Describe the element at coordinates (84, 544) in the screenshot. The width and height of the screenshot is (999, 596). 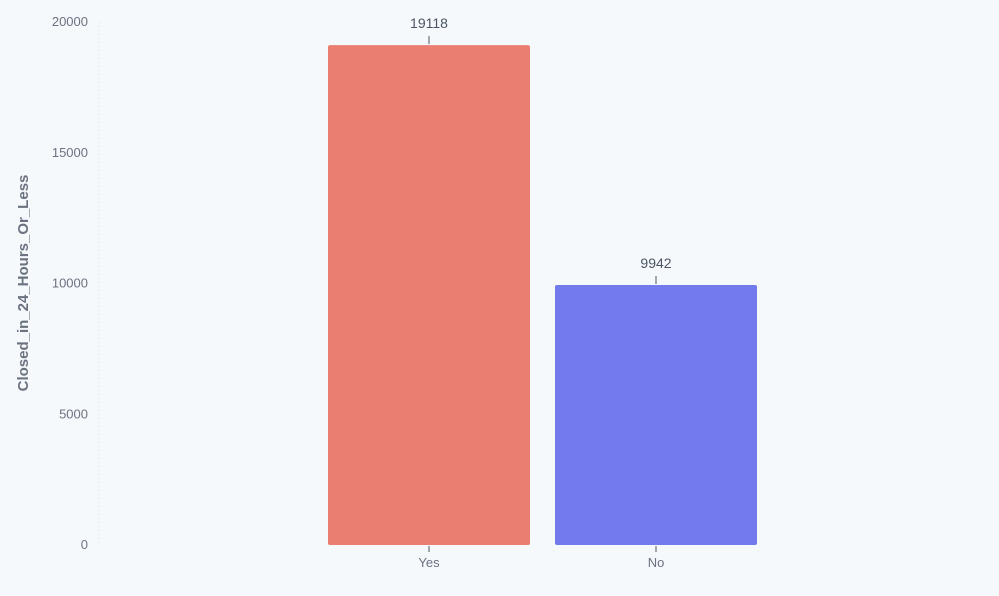
I see `y-tick-label: 0` at that location.